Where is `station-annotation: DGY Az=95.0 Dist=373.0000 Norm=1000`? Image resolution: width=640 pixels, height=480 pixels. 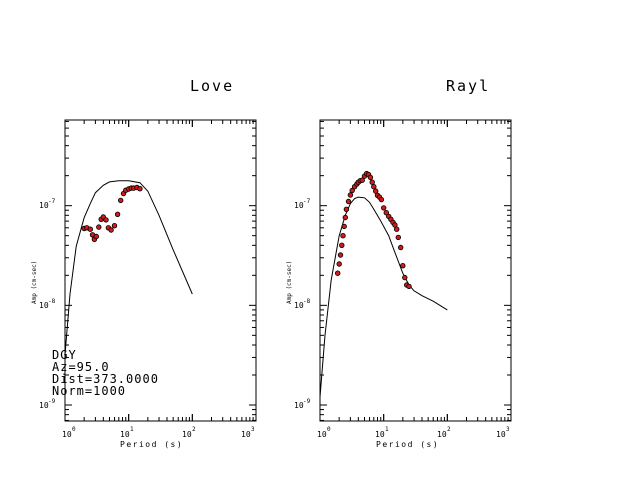
station-annotation: DGY Az=95.0 Dist=373.0000 Norm=1000 is located at coordinates (105, 373).